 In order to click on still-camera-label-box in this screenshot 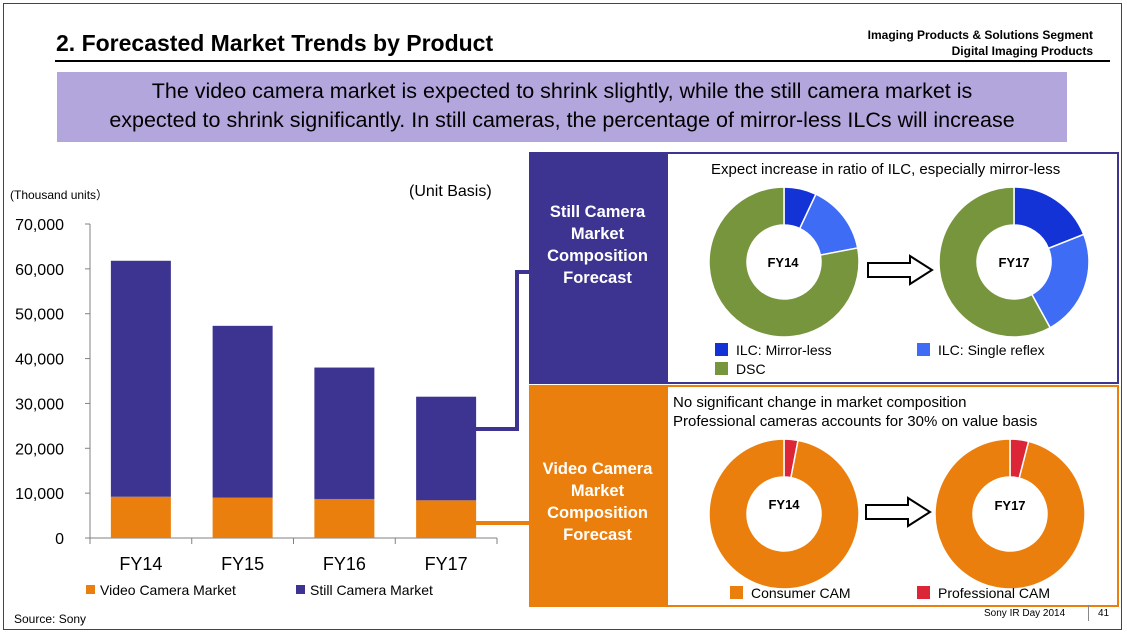, I will do `click(597, 268)`.